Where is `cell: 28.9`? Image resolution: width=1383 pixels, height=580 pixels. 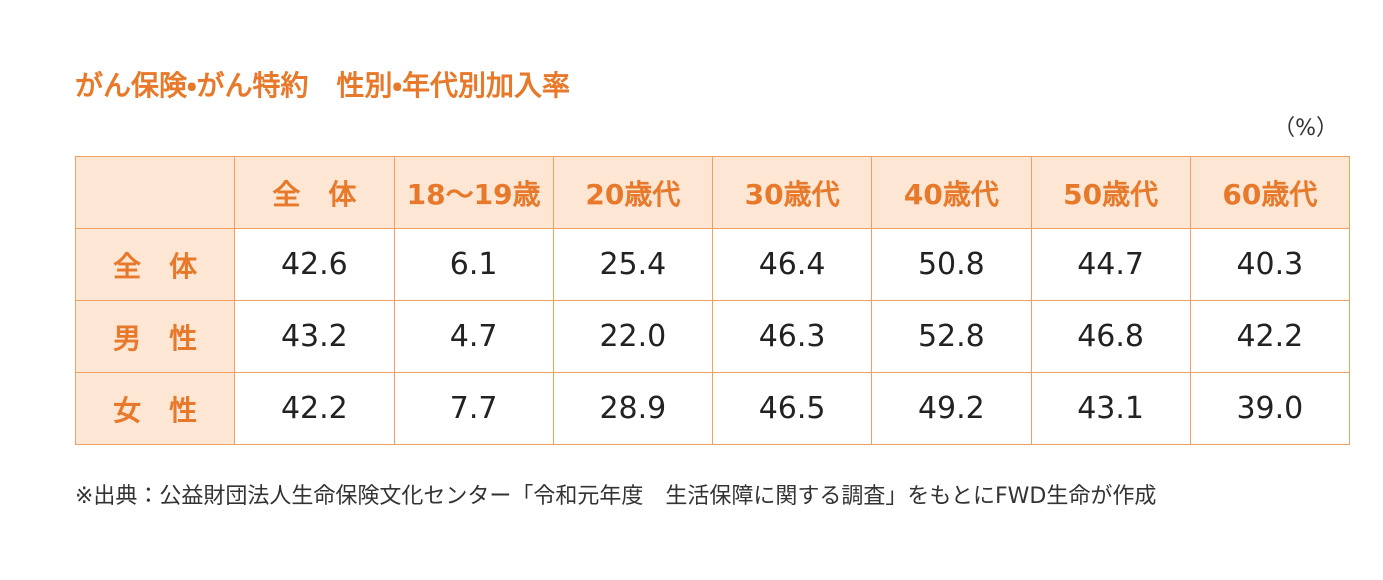 cell: 28.9 is located at coordinates (633, 408).